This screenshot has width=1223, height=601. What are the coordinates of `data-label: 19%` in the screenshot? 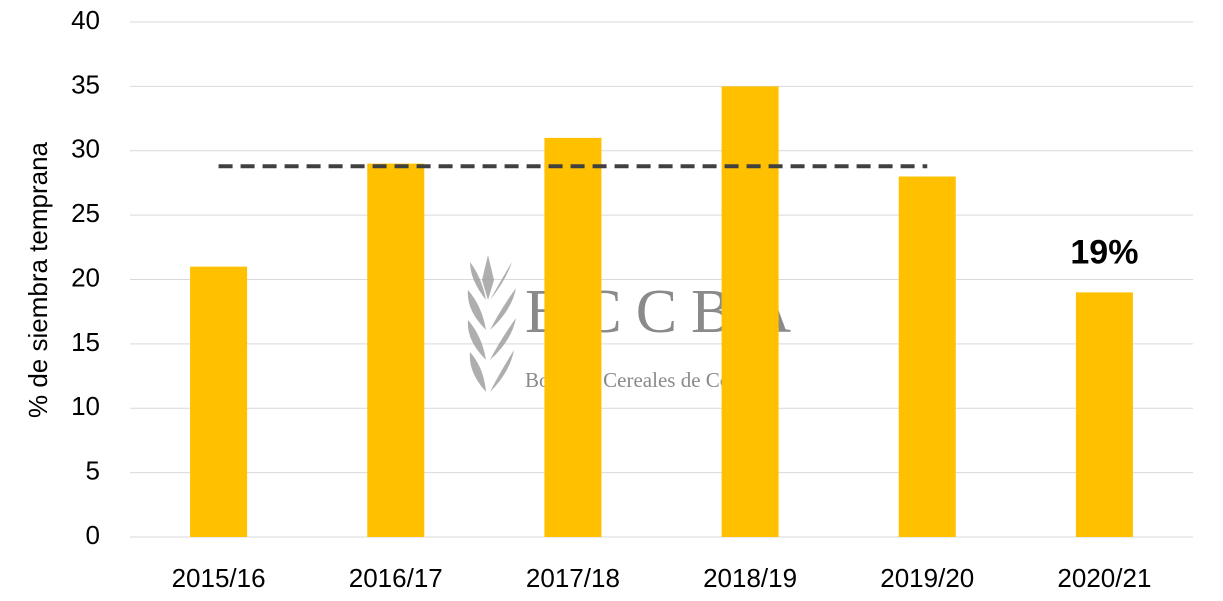 It's located at (1104, 252).